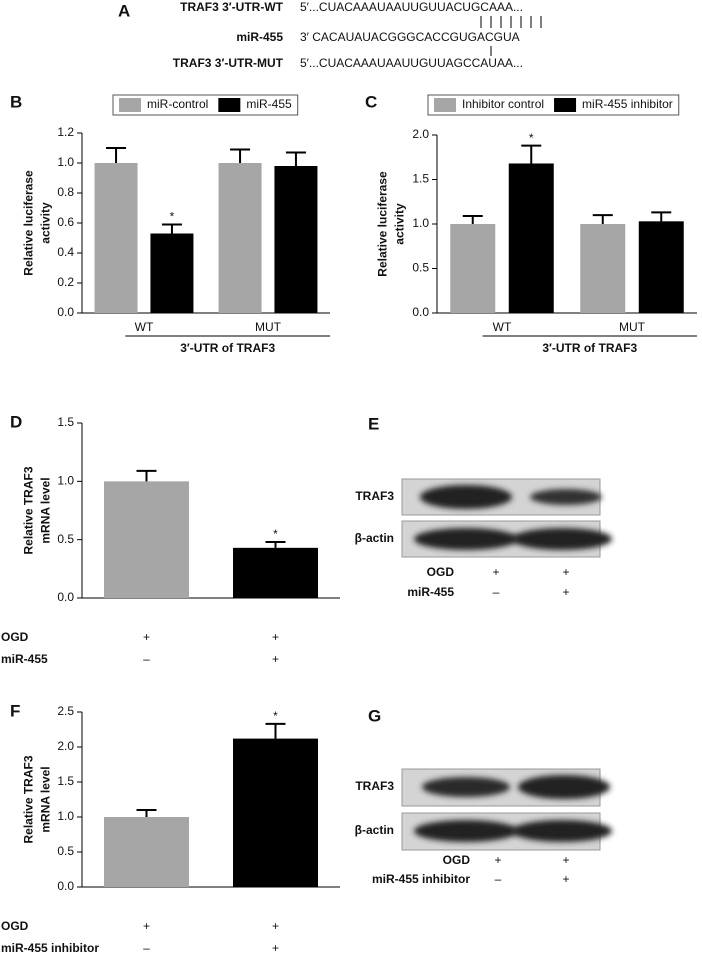  What do you see at coordinates (177, 104) in the screenshot?
I see `legend-label: miR-control` at bounding box center [177, 104].